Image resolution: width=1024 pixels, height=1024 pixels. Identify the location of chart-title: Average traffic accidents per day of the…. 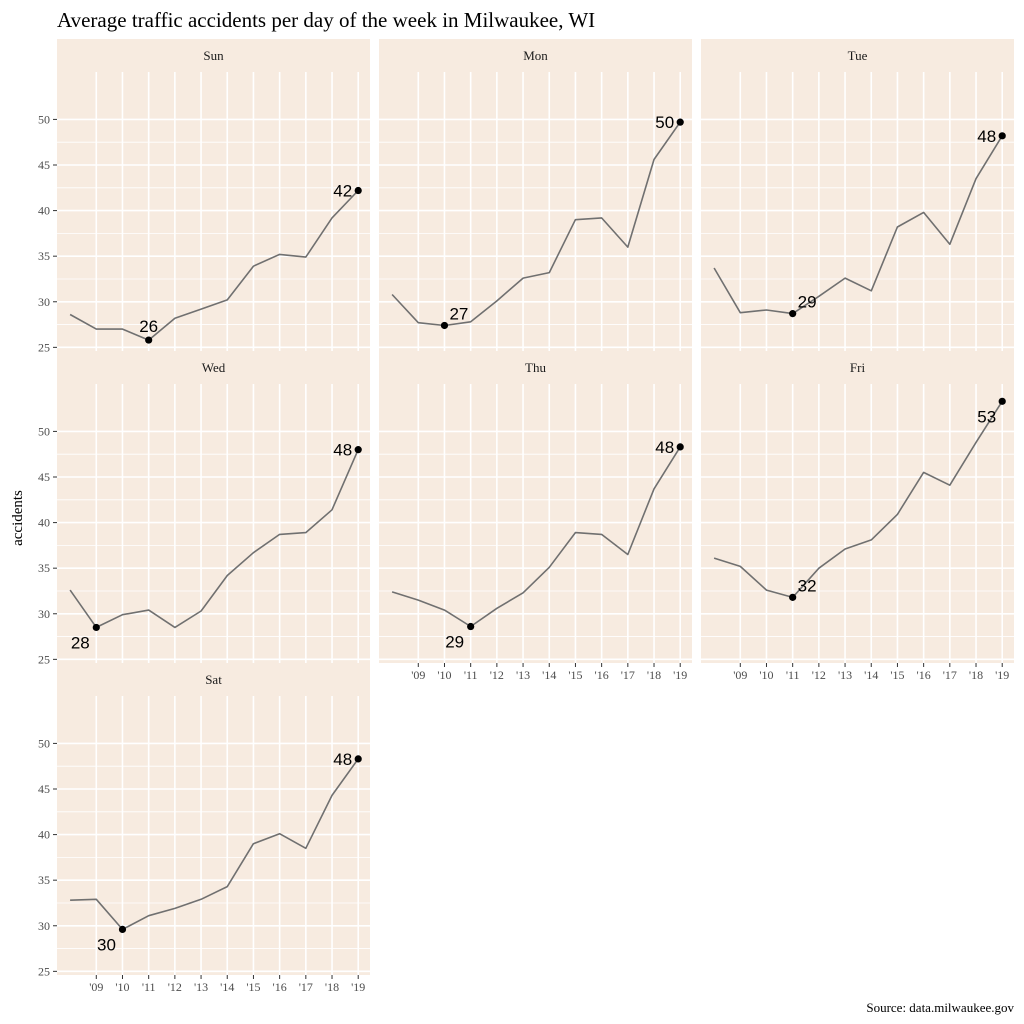
(326, 20).